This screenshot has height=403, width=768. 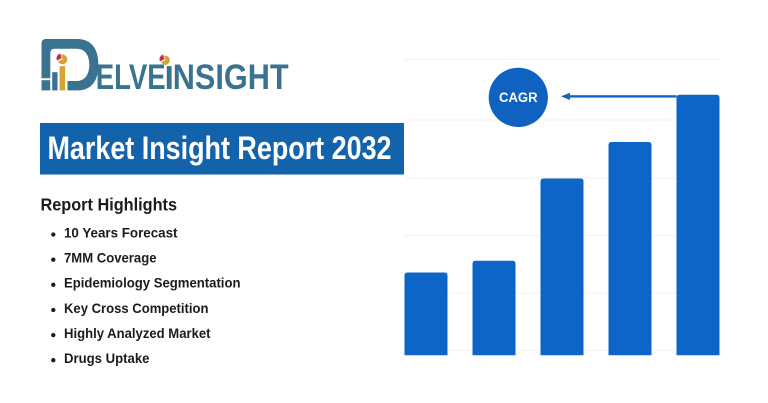 I want to click on svg-text: Epidemiology Segmentation, so click(x=152, y=283).